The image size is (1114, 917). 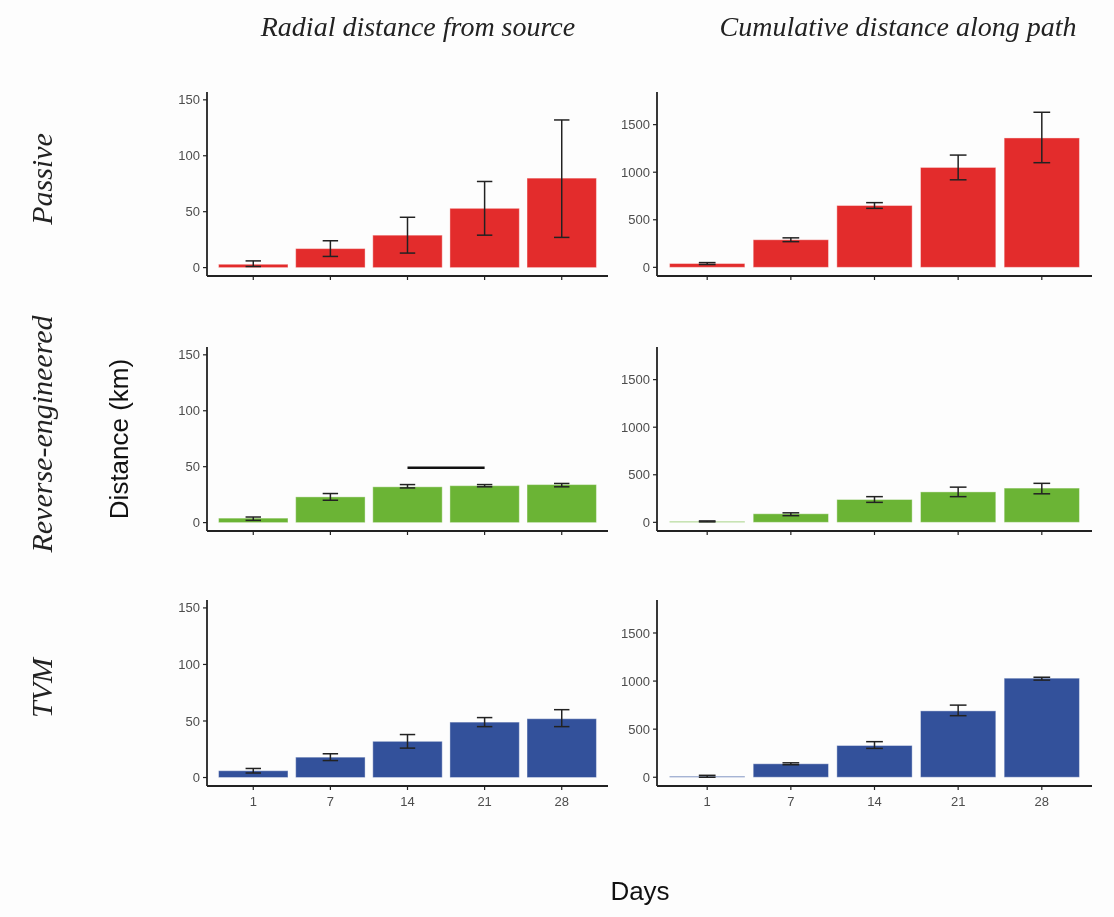 What do you see at coordinates (898, 26) in the screenshot?
I see `chart-title: Cumulative distance along path` at bounding box center [898, 26].